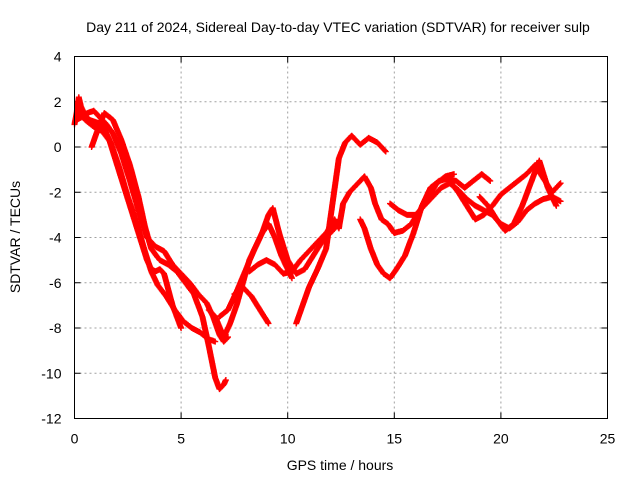 The image size is (640, 480). What do you see at coordinates (181, 439) in the screenshot?
I see `x-tick-label: 5` at bounding box center [181, 439].